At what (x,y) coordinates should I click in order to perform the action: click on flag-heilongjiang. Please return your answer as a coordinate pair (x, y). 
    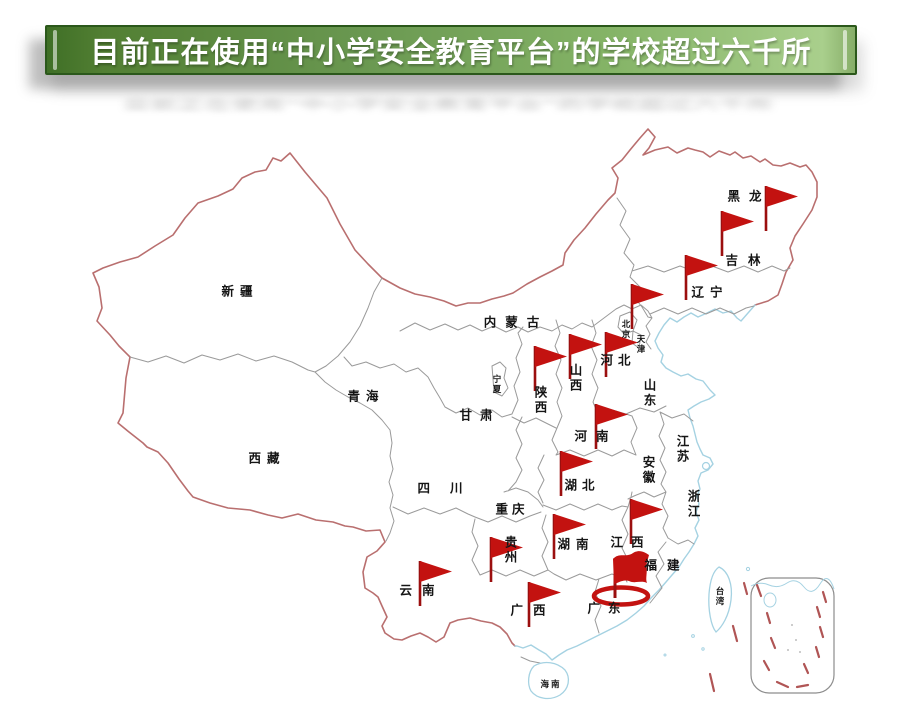
    Looking at the image, I should click on (781, 208).